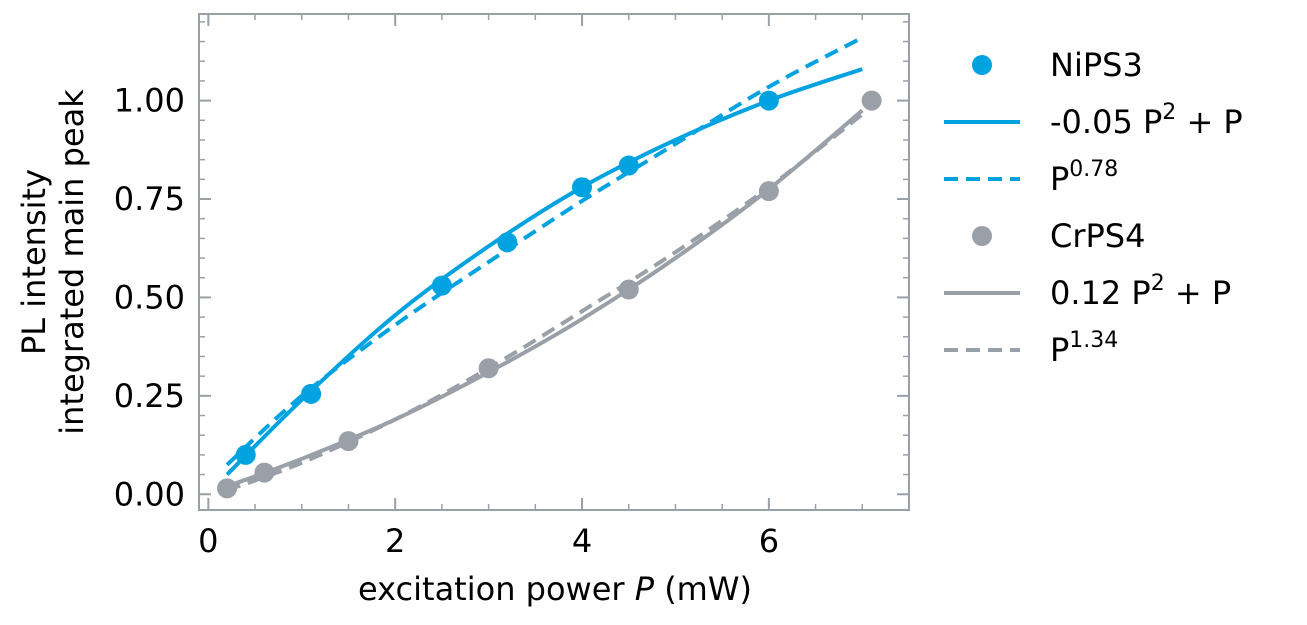 The height and width of the screenshot is (625, 1307). I want to click on y-tick-label: 0.75, so click(149, 199).